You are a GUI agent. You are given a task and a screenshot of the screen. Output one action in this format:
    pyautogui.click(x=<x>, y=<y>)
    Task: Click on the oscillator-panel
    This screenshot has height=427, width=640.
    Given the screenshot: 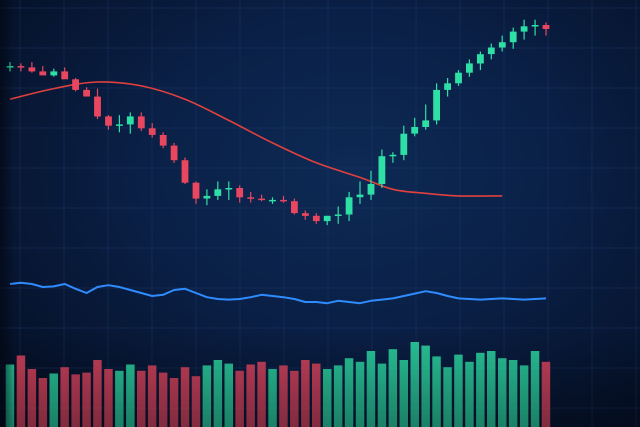 What is the action you would take?
    pyautogui.click(x=278, y=293)
    